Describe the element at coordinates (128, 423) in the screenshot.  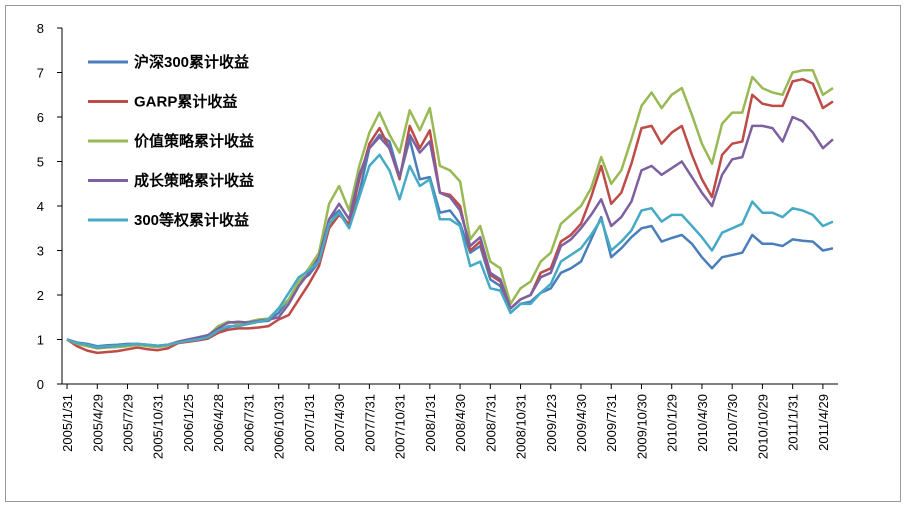
I see `x-tick-label: 2005/7/29` at that location.